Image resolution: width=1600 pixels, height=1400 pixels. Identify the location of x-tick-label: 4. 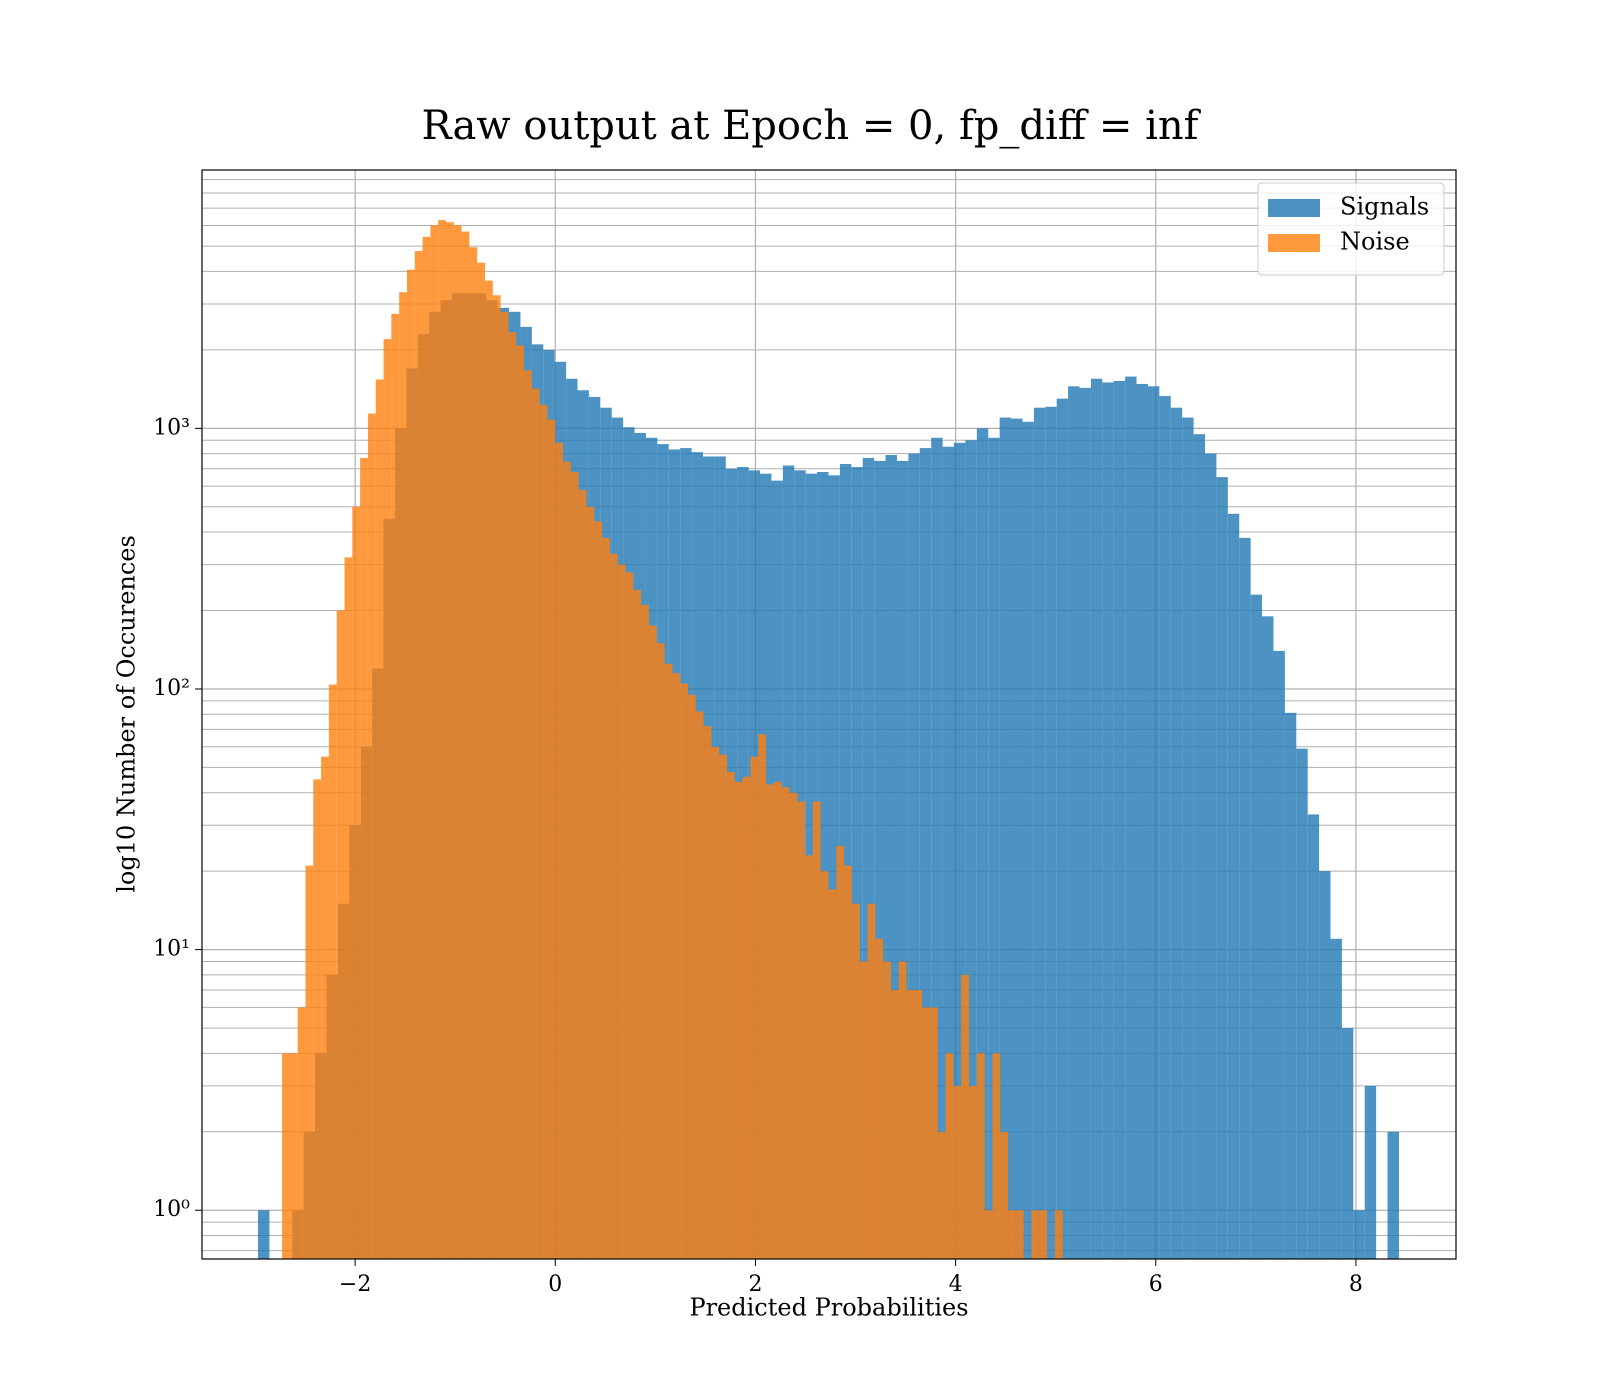
(956, 1284).